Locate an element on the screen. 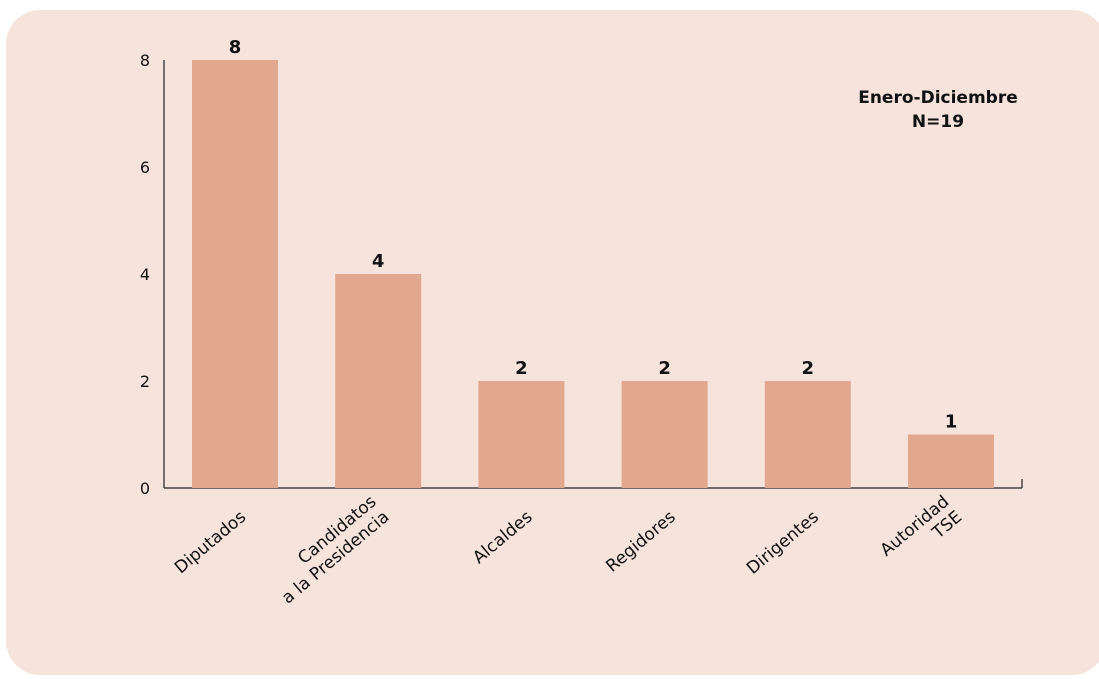 The height and width of the screenshot is (679, 1099). y-tick-label: 8 is located at coordinates (145, 60).